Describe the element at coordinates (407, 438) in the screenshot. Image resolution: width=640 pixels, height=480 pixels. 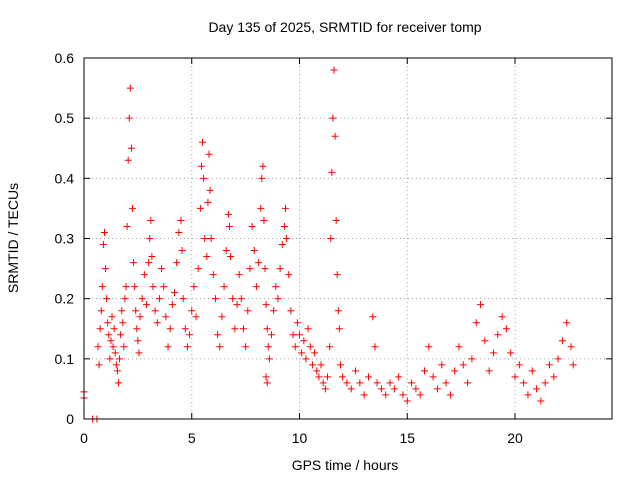
I see `x-tick-label: 15` at that location.